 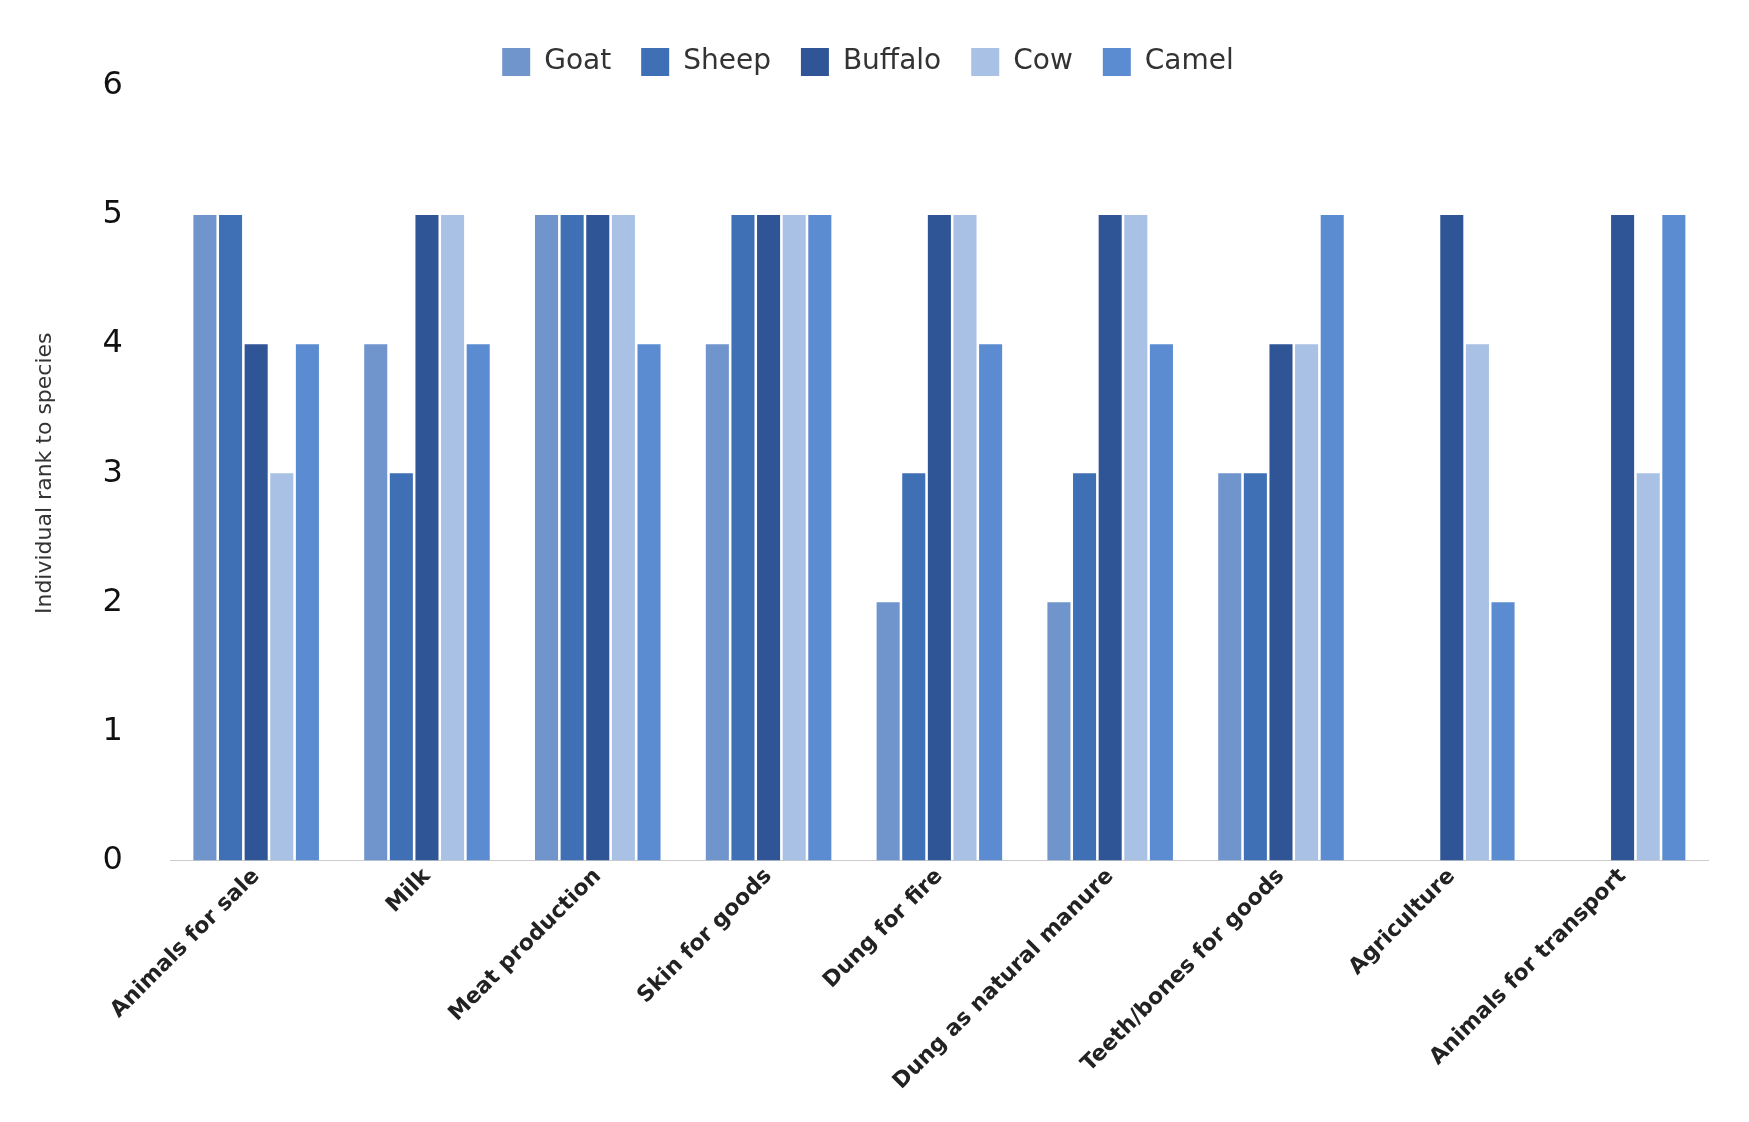 I want to click on legend-label: Cow, so click(x=1043, y=60).